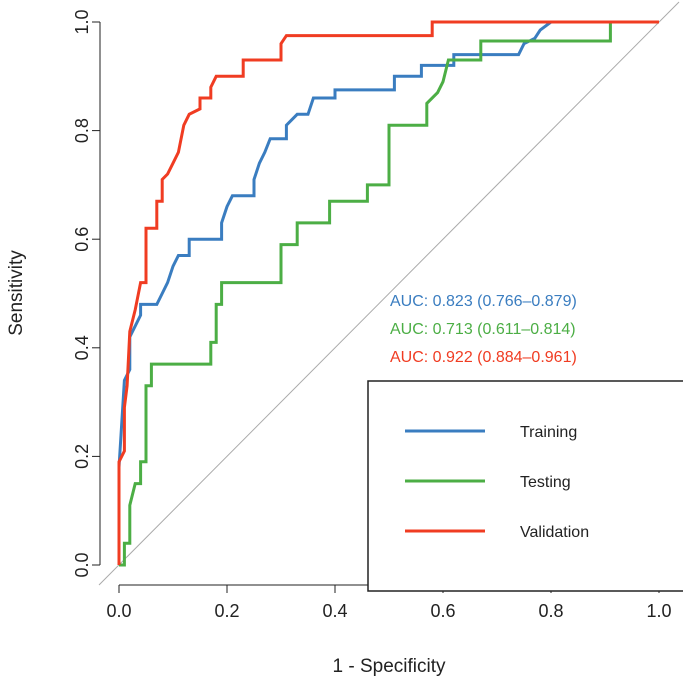 This screenshot has height=685, width=683. I want to click on y-axis: 0.0 0.2 0.4 0.6 0.8 1.0, so click(86, 293).